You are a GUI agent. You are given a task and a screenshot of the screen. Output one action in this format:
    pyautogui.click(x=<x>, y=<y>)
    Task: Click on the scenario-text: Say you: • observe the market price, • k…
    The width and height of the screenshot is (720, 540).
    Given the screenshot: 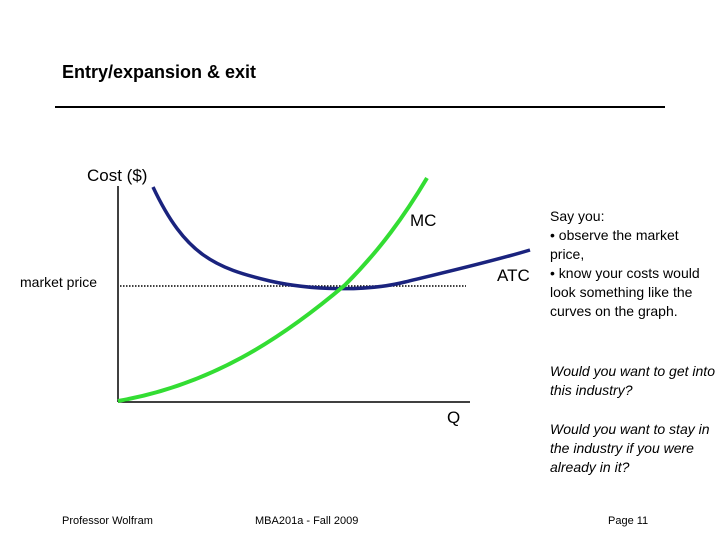 What is the action you would take?
    pyautogui.click(x=632, y=264)
    